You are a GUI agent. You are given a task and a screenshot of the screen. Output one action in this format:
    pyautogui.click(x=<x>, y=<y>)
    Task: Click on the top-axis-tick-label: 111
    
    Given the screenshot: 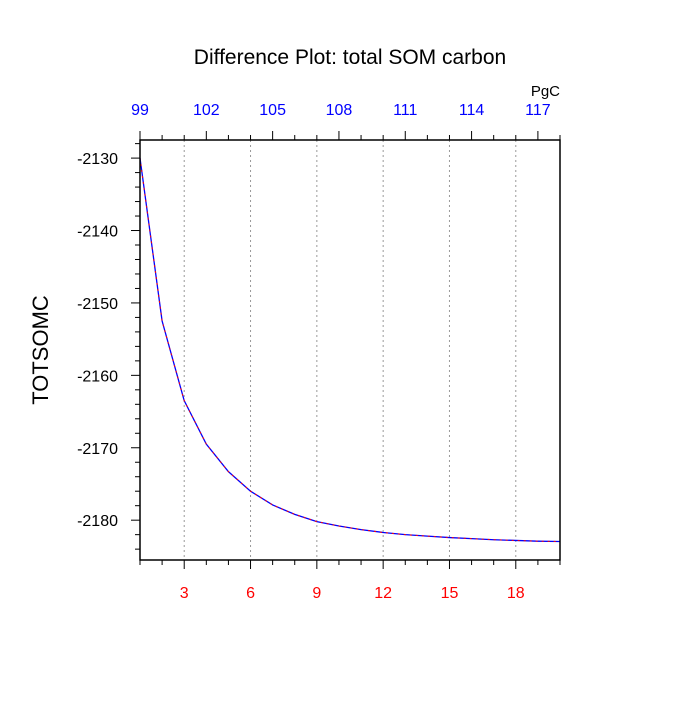 What is the action you would take?
    pyautogui.click(x=405, y=110)
    